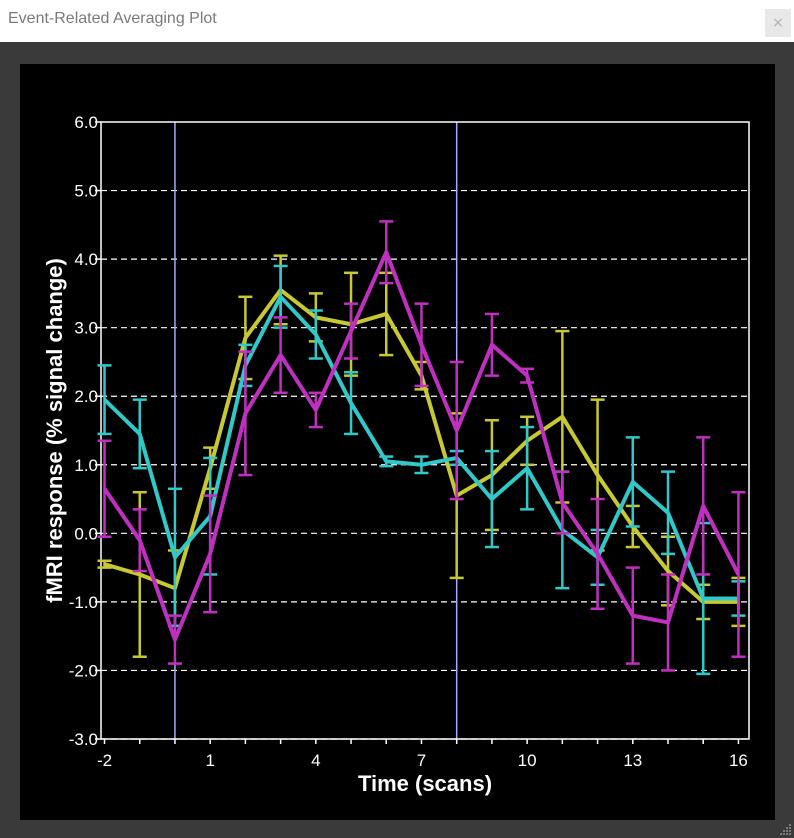 The image size is (794, 838). Describe the element at coordinates (104, 760) in the screenshot. I see `x-tick-label: -2` at that location.